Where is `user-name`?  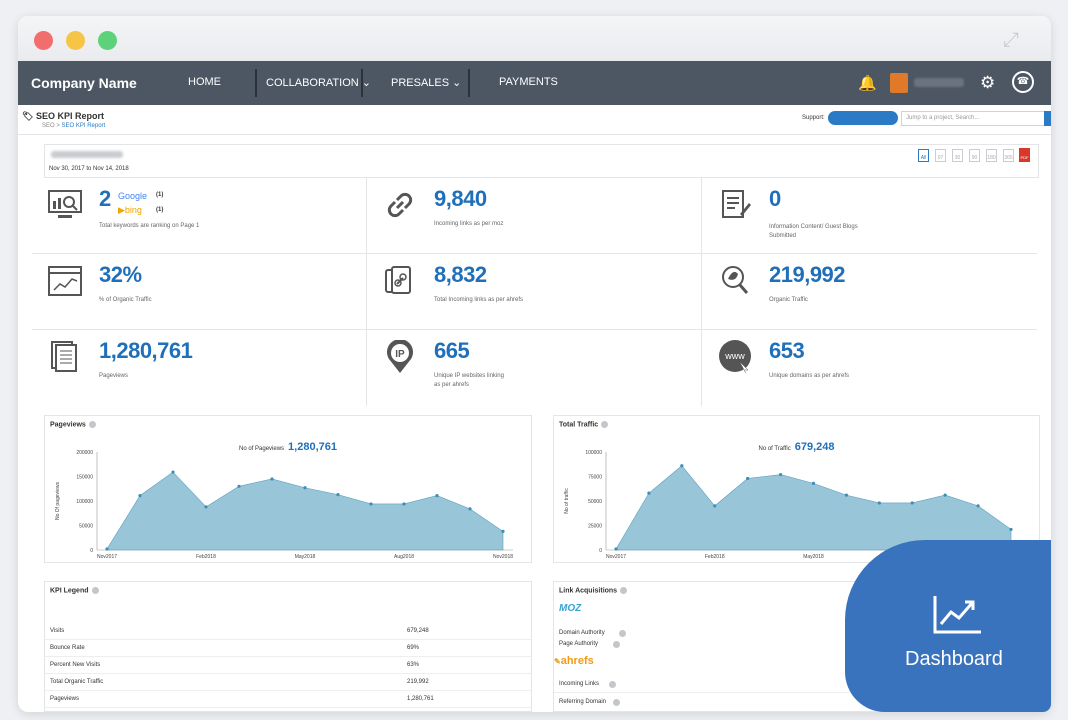 user-name is located at coordinates (939, 82).